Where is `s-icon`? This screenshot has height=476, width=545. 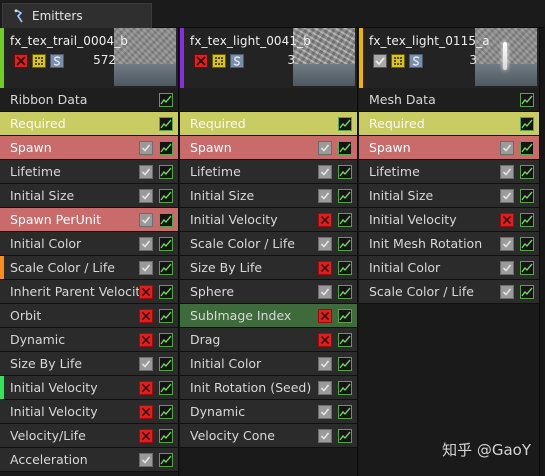 s-icon is located at coordinates (237, 61).